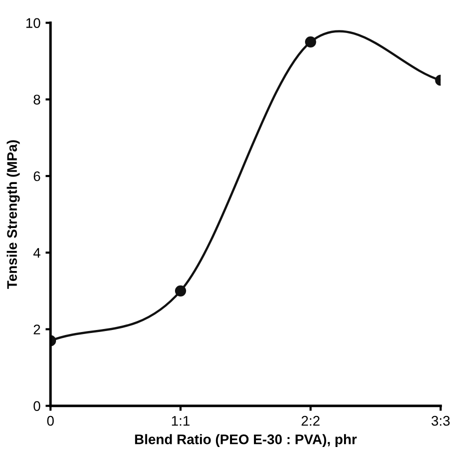 Image resolution: width=459 pixels, height=456 pixels. I want to click on x-tick-label: 2:2, so click(311, 421).